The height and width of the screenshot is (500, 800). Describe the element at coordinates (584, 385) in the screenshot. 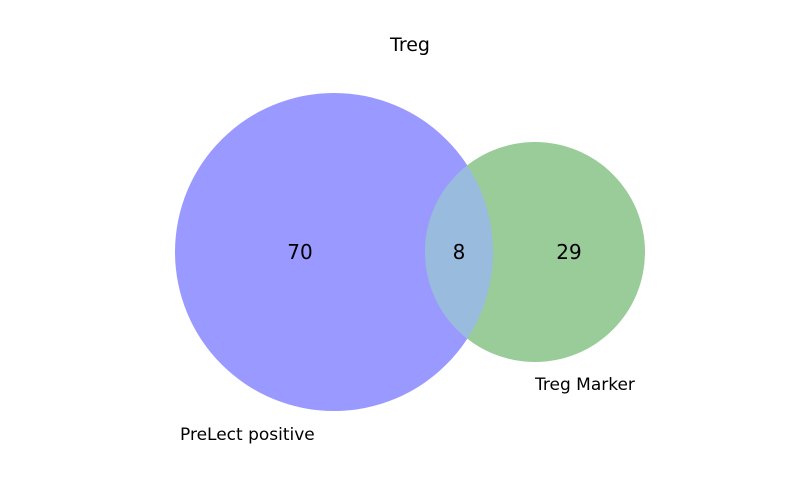

I see `set-label-treg-marker: Treg Marker` at that location.